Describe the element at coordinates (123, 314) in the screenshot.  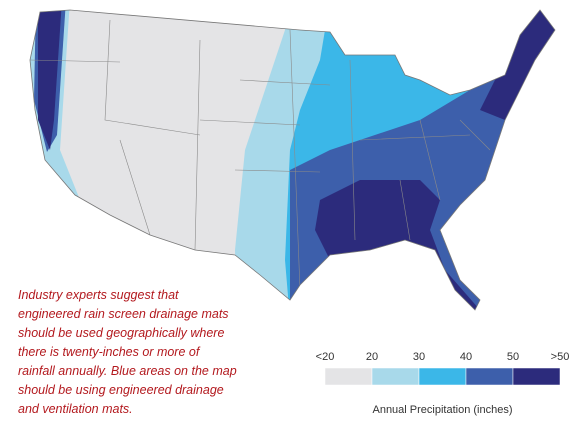
I see `note-line: engineered rain screen drainage mats` at that location.